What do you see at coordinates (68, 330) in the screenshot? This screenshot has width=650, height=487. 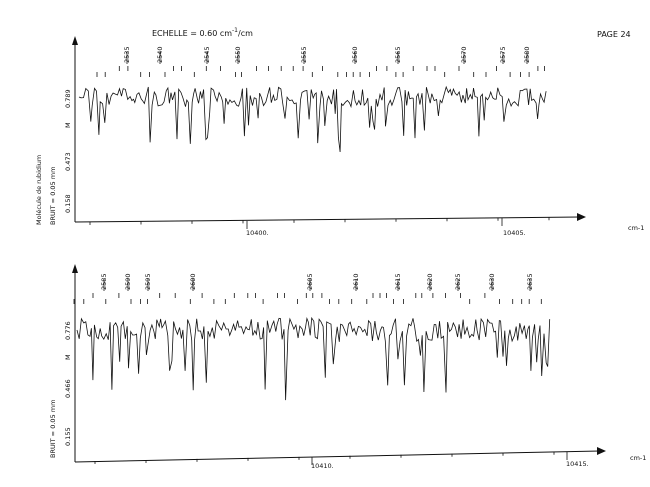 I see `y-tick-label: 0.776` at bounding box center [68, 330].